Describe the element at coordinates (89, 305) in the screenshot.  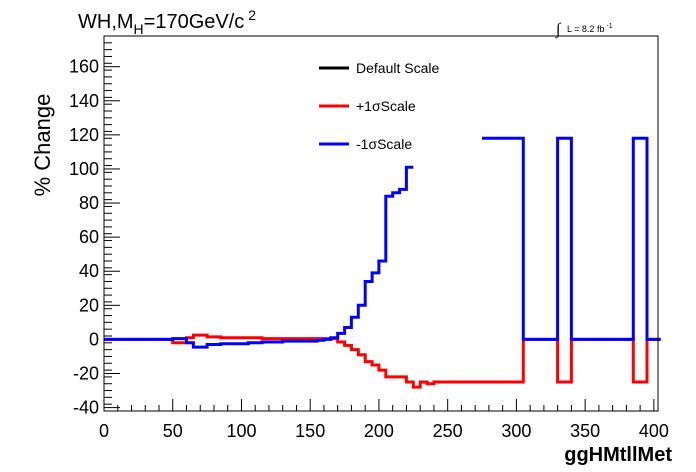
I see `y-tick-label: 20` at that location.